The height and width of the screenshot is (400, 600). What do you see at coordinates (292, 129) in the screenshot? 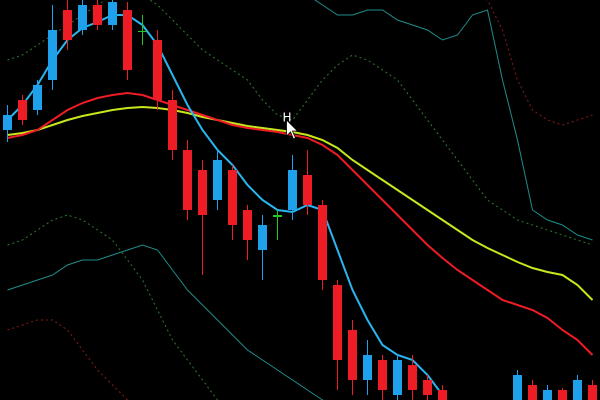
I see `mouse-pointer` at bounding box center [292, 129].